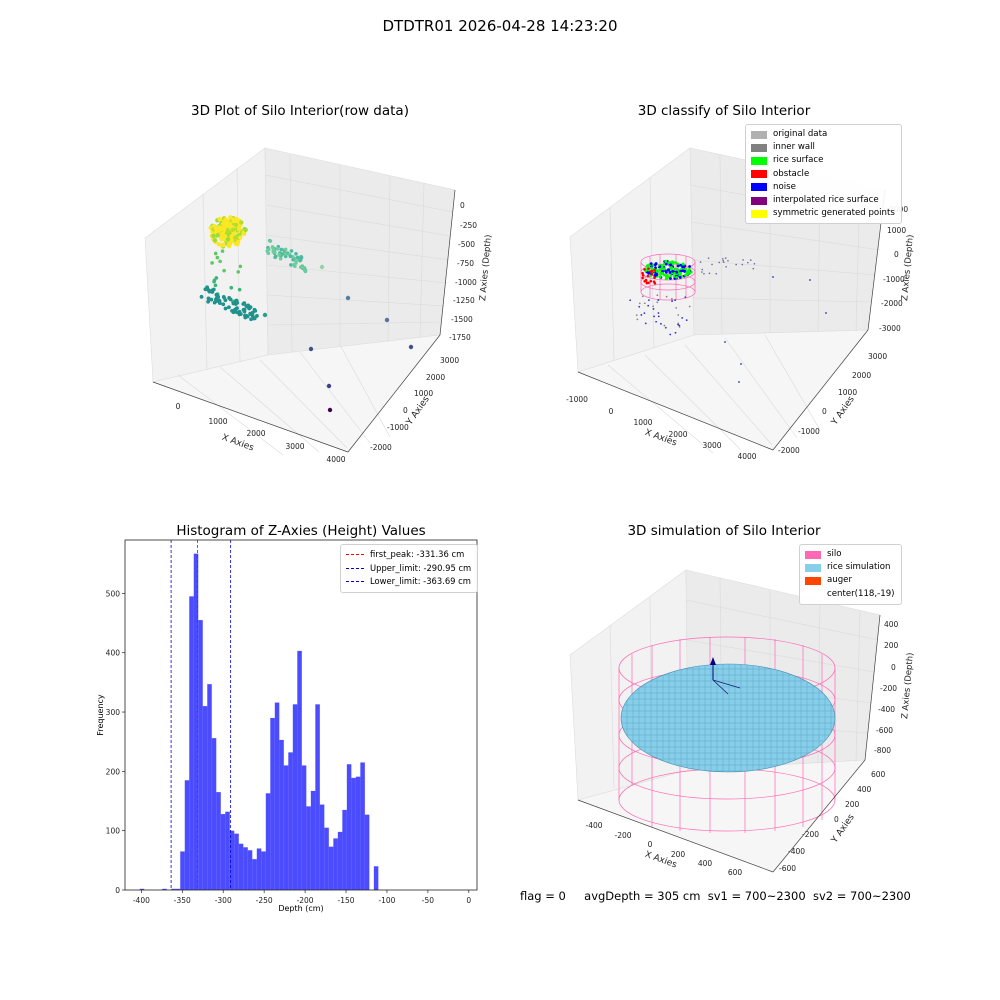  Describe the element at coordinates (346, 900) in the screenshot. I see `x-tick-label: -150` at that location.